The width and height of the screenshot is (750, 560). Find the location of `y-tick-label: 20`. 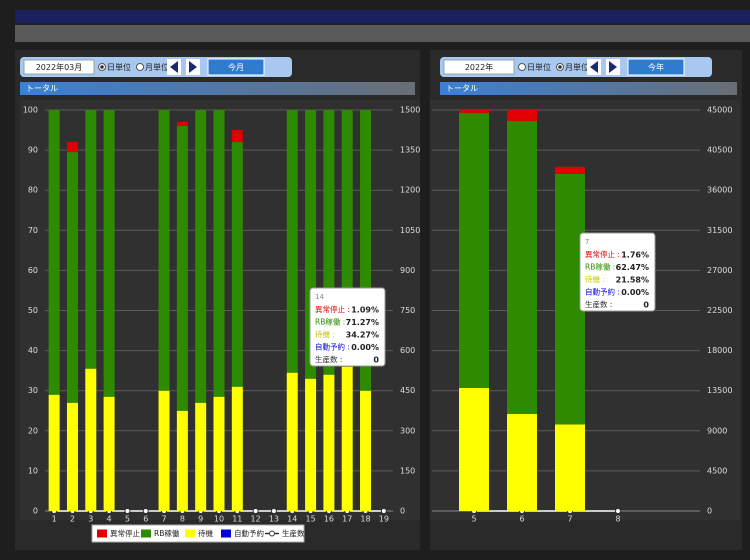

y-tick-label: 20 is located at coordinates (33, 430).